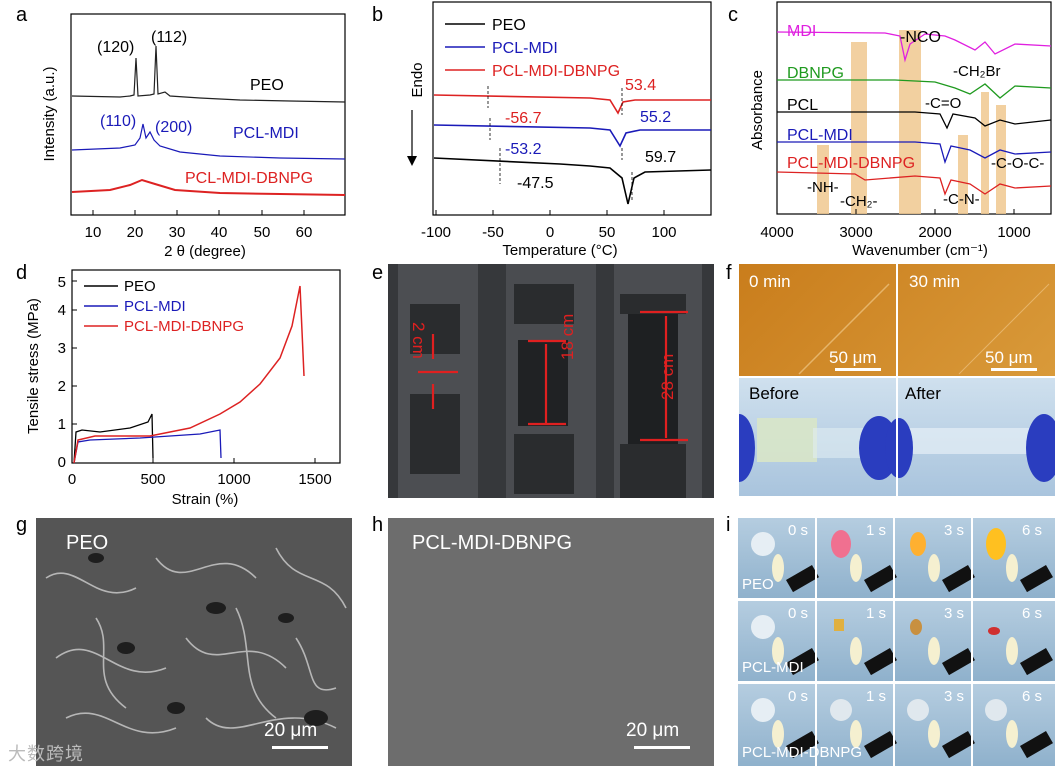  What do you see at coordinates (572, 181) in the screenshot?
I see `dsc-peo-curve` at bounding box center [572, 181].